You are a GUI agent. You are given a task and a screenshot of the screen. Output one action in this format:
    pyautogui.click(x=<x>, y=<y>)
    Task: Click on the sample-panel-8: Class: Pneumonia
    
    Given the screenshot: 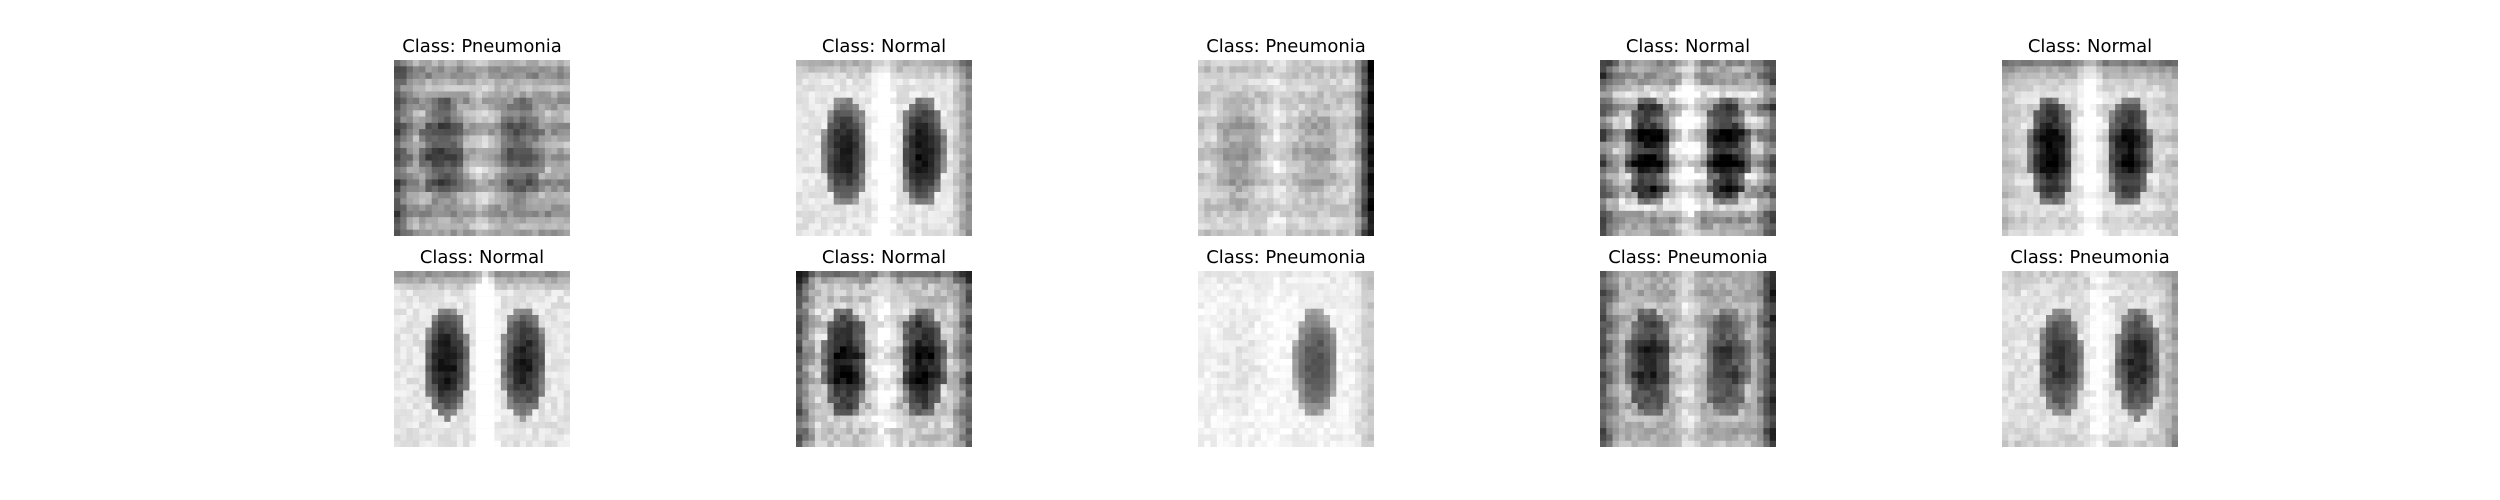 What is the action you would take?
    pyautogui.click(x=1286, y=347)
    